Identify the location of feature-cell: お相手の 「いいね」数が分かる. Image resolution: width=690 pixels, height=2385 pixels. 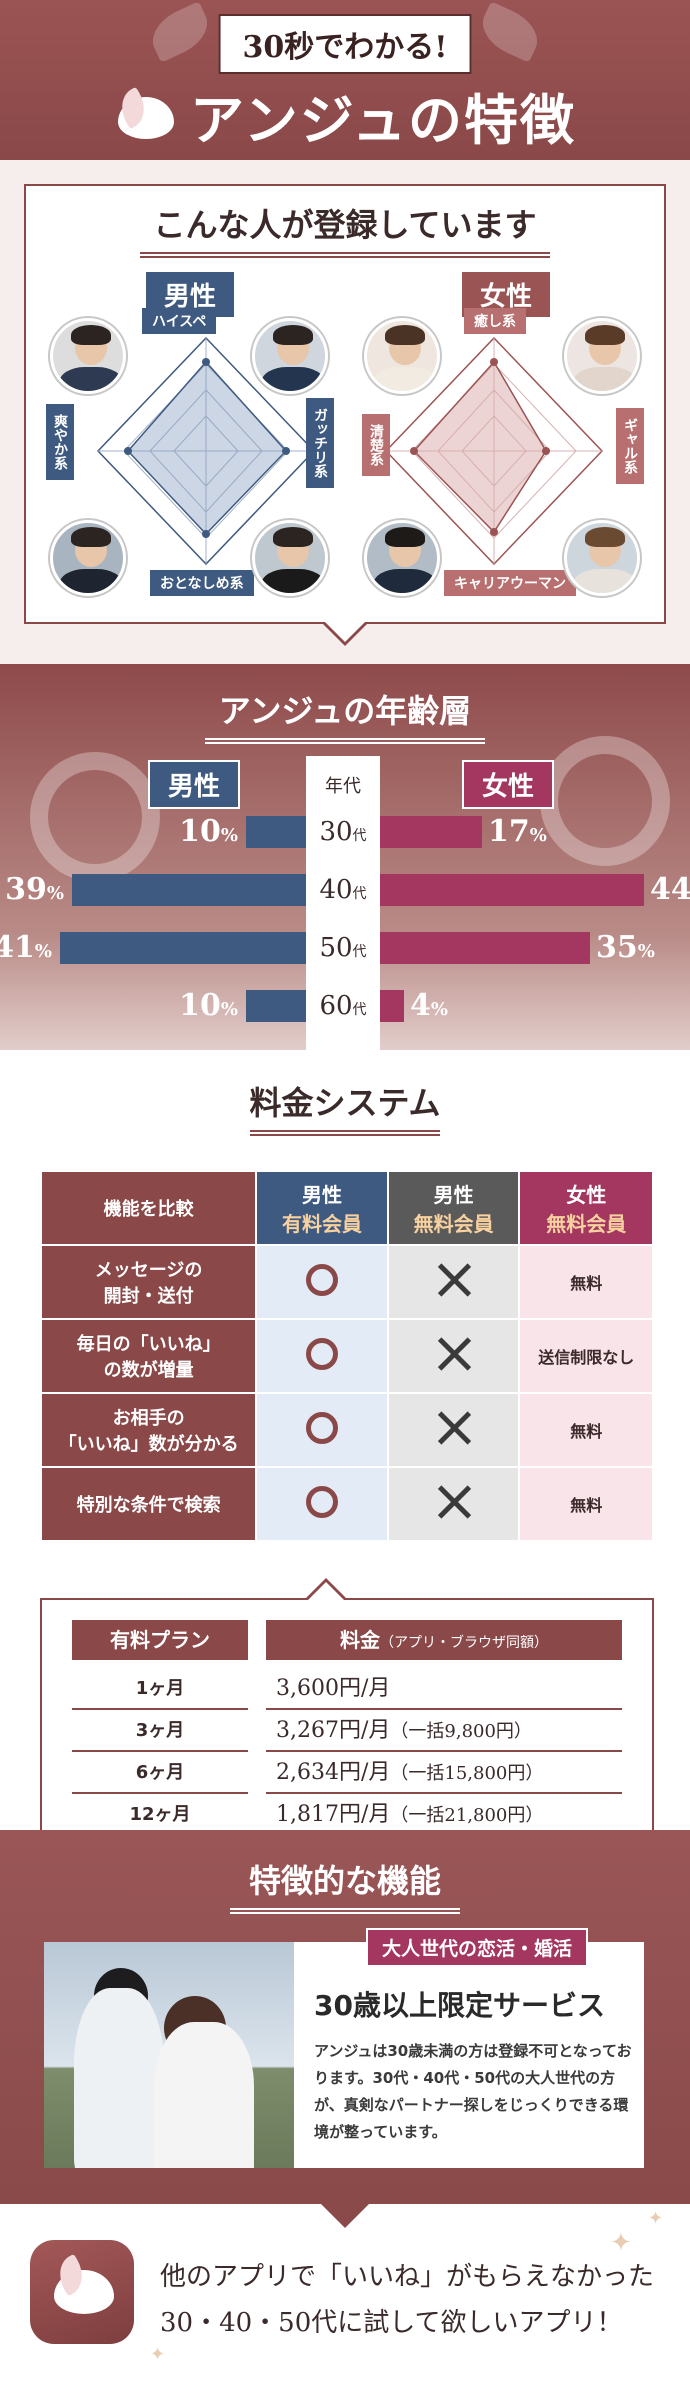
(148, 1430).